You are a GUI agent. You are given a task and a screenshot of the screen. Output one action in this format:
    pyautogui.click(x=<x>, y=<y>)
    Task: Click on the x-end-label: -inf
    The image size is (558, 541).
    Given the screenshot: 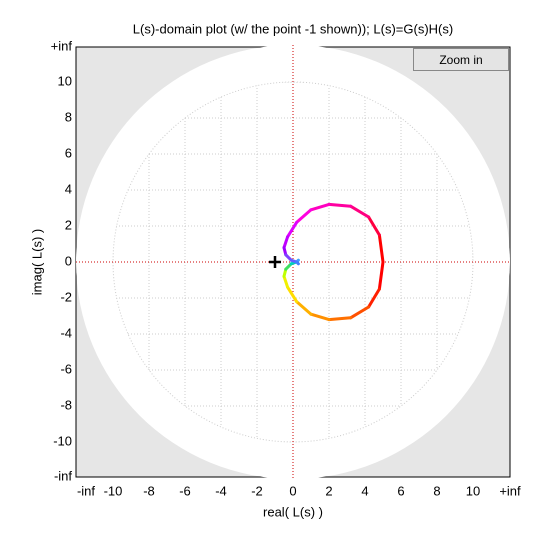 What is the action you would take?
    pyautogui.click(x=86, y=490)
    